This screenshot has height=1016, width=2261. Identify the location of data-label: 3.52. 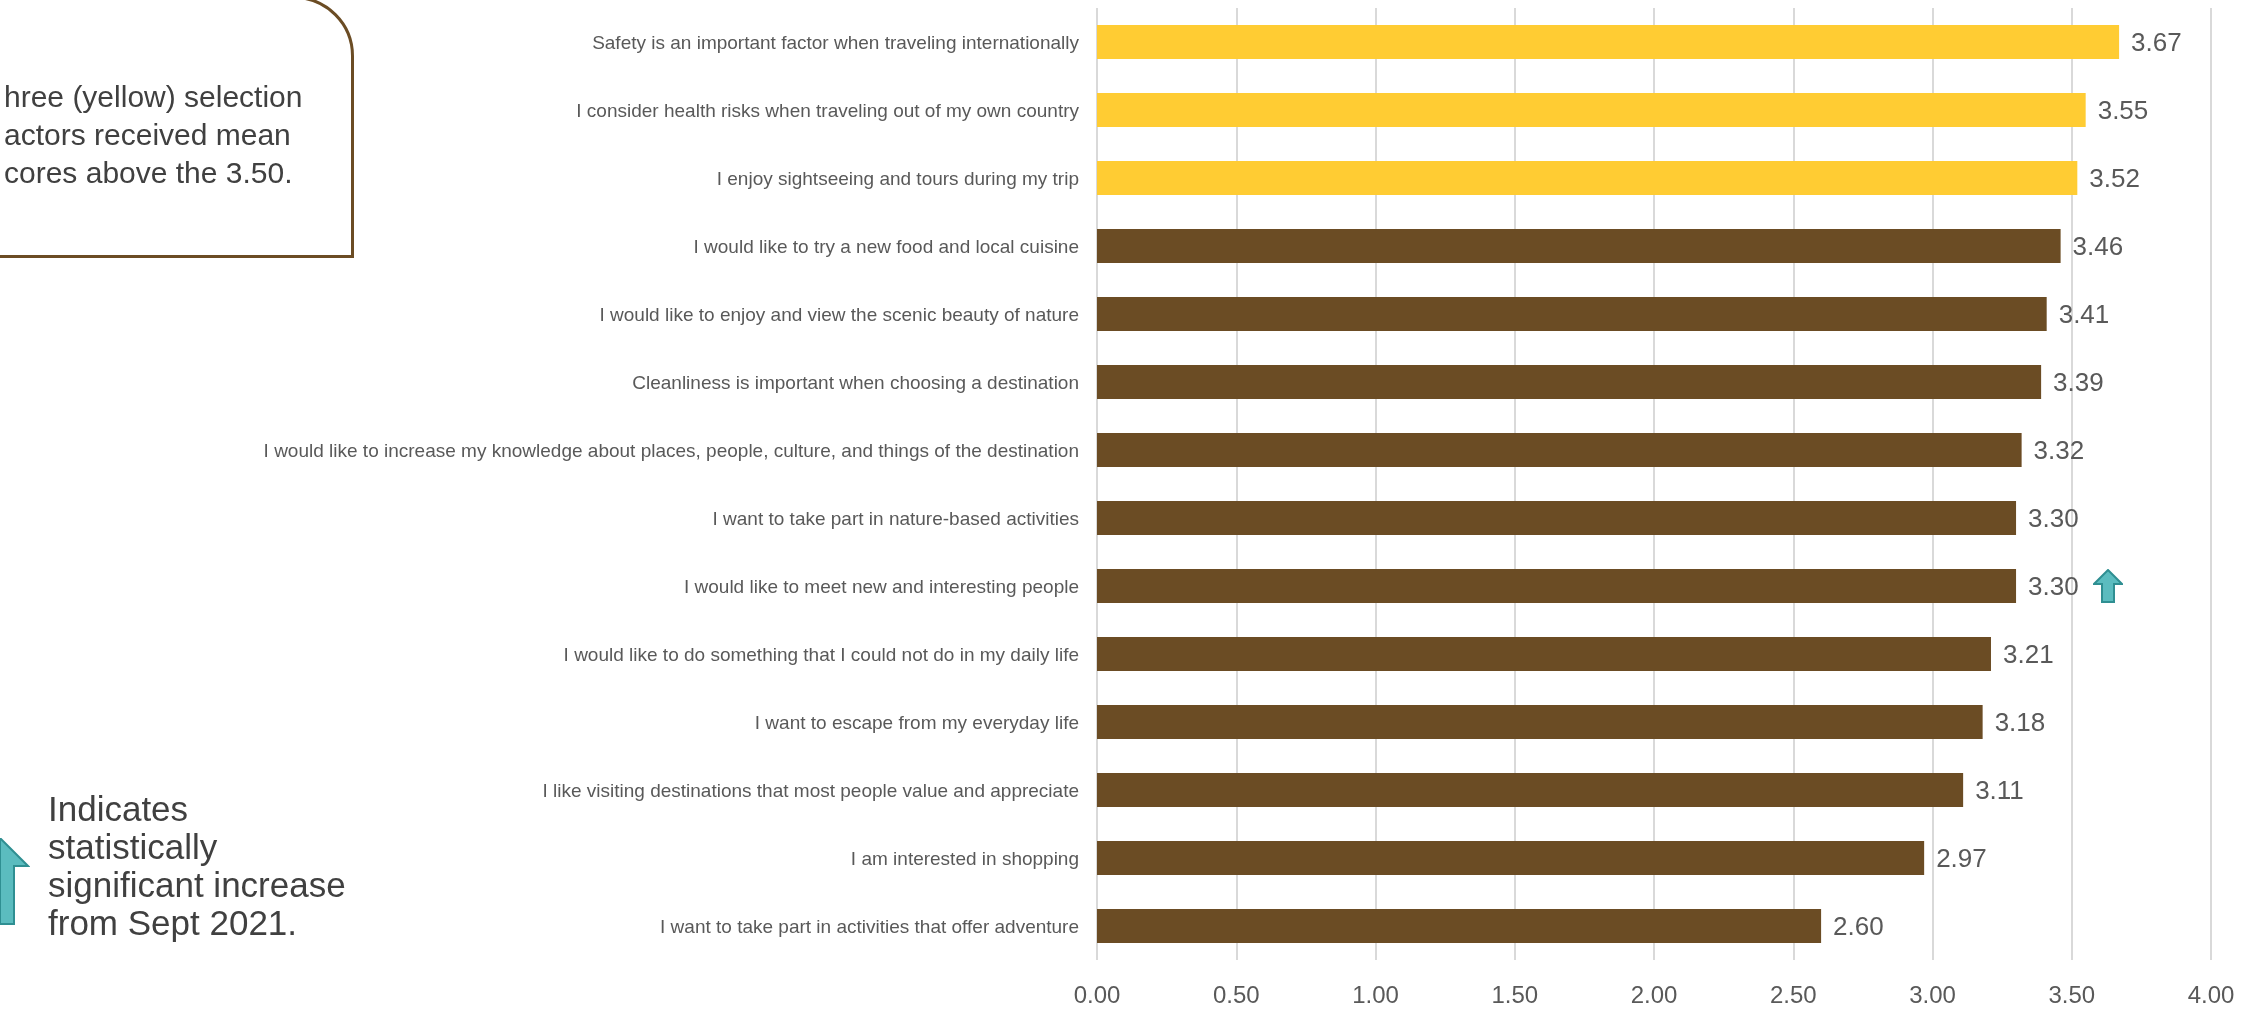
(2114, 178).